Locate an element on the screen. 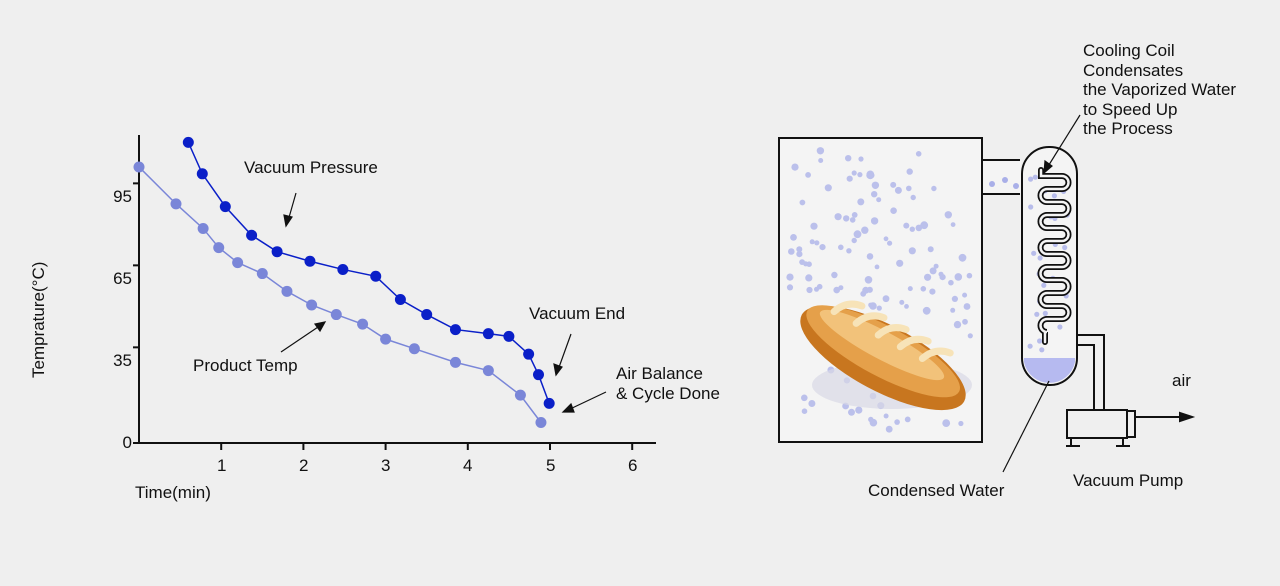 The width and height of the screenshot is (1280, 586). x-tick-1: 1 is located at coordinates (222, 465).